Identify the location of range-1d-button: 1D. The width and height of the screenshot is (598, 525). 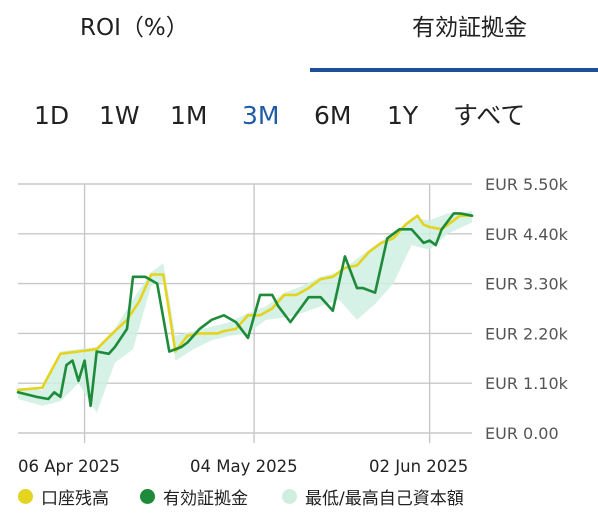
(52, 115).